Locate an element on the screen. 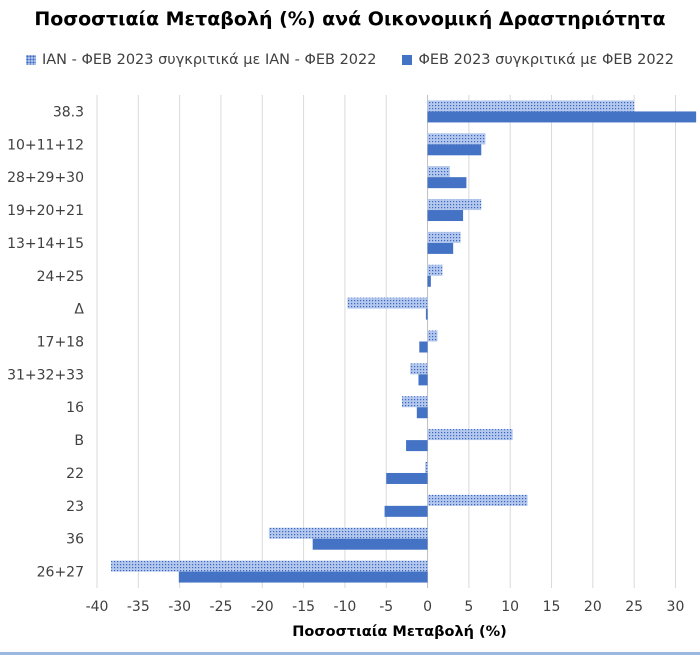  y-category-label: 36 is located at coordinates (75, 540).